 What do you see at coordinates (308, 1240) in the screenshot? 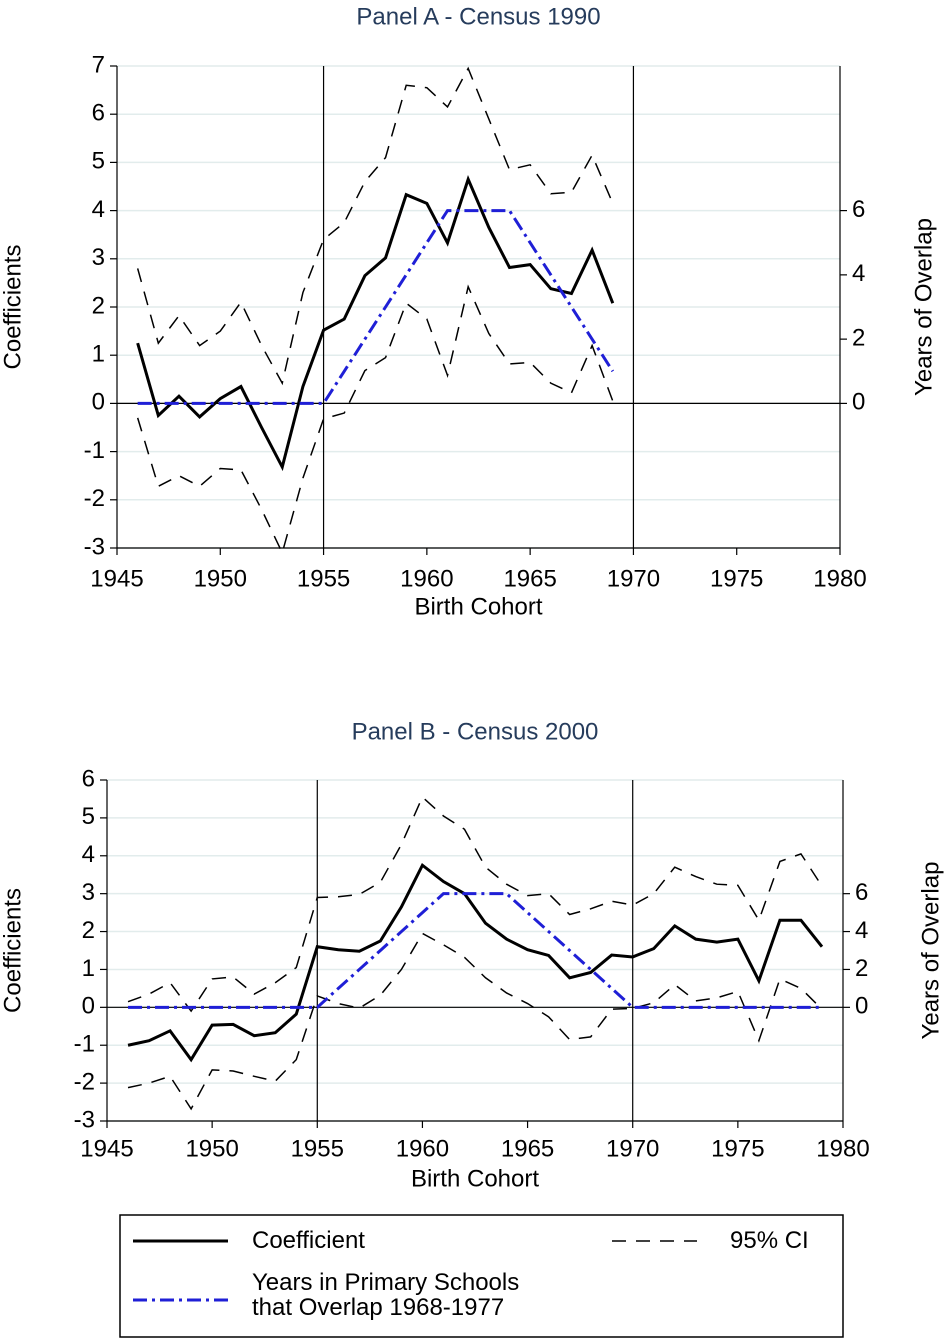
I see `legend-label: Coefficient` at bounding box center [308, 1240].